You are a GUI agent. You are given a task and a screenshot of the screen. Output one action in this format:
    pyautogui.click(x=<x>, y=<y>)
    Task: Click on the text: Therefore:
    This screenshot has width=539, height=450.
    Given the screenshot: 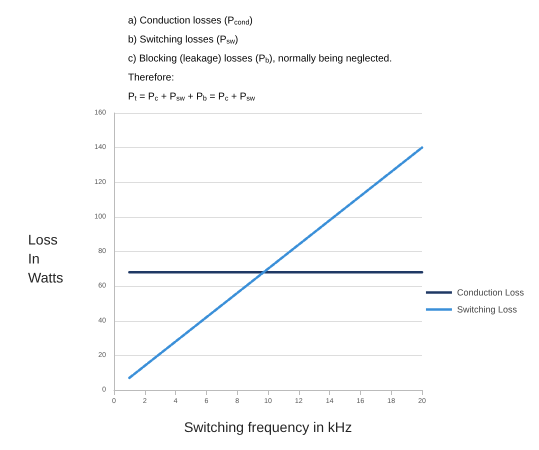 What is the action you would take?
    pyautogui.click(x=151, y=78)
    